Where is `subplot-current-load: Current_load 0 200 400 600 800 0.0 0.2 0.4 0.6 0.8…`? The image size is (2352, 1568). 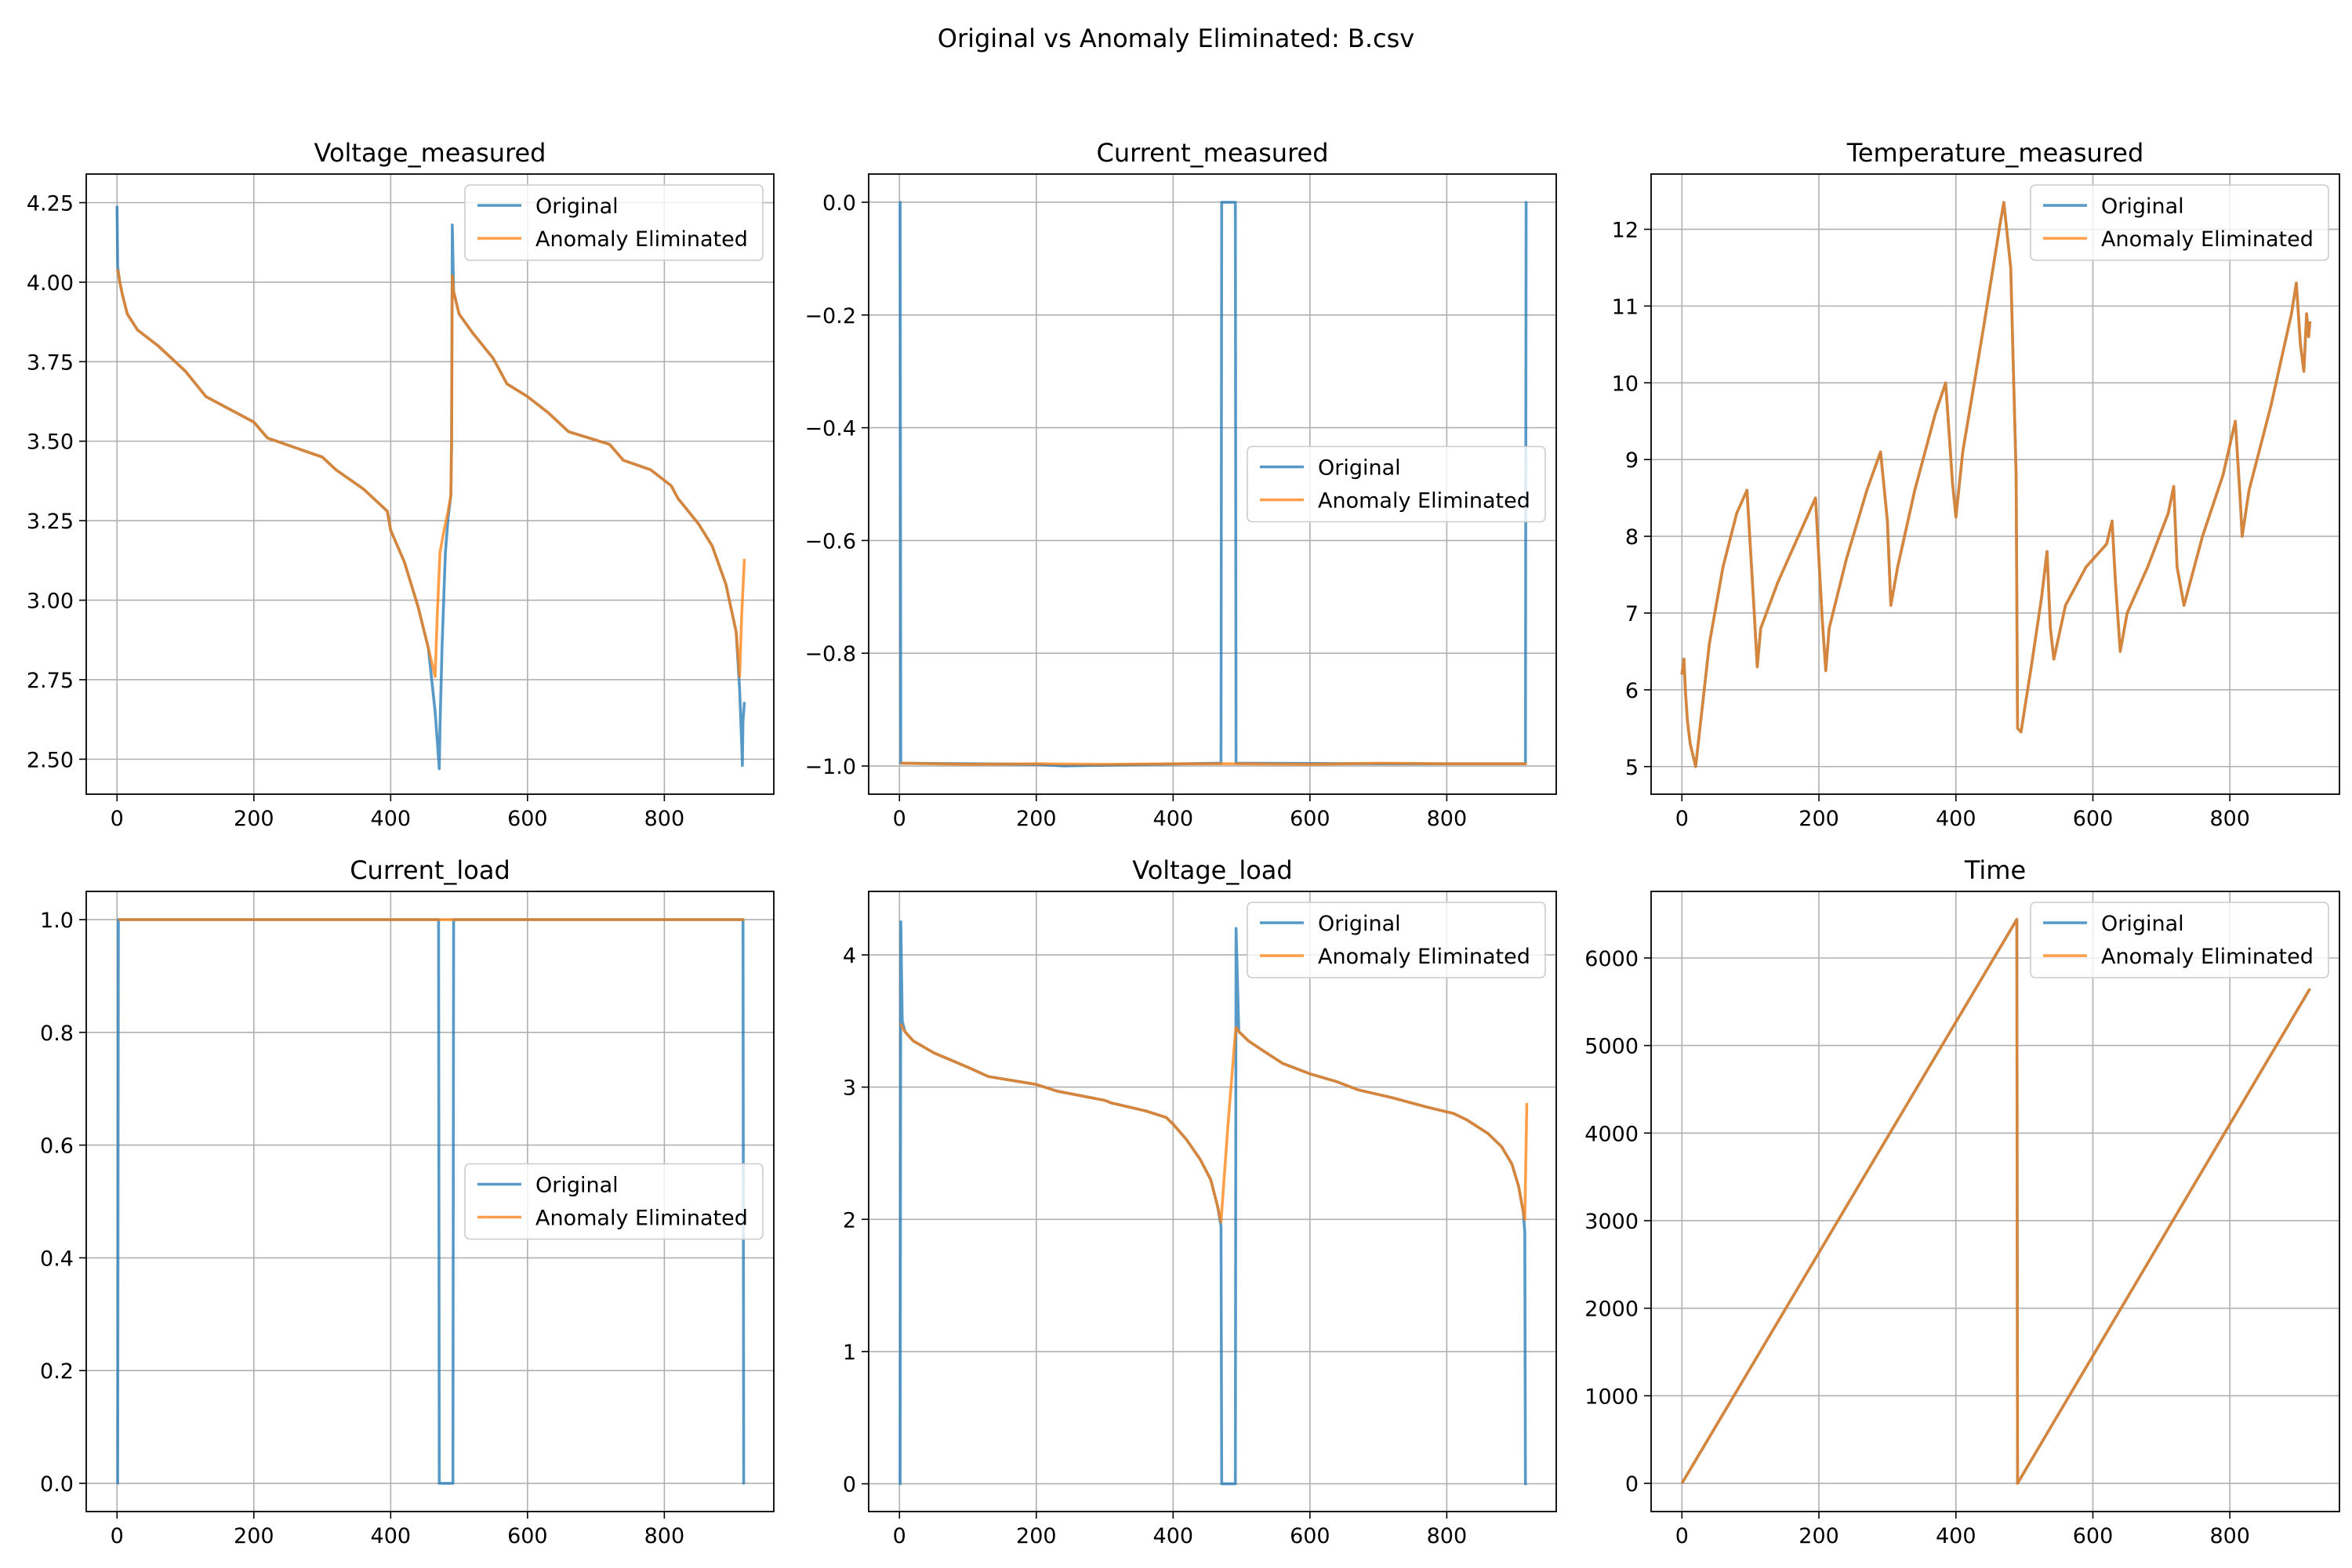
subplot-current-load: Current_load 0 200 400 600 800 0.0 0.2 0.4 0.6 0.8… is located at coordinates (407, 1201).